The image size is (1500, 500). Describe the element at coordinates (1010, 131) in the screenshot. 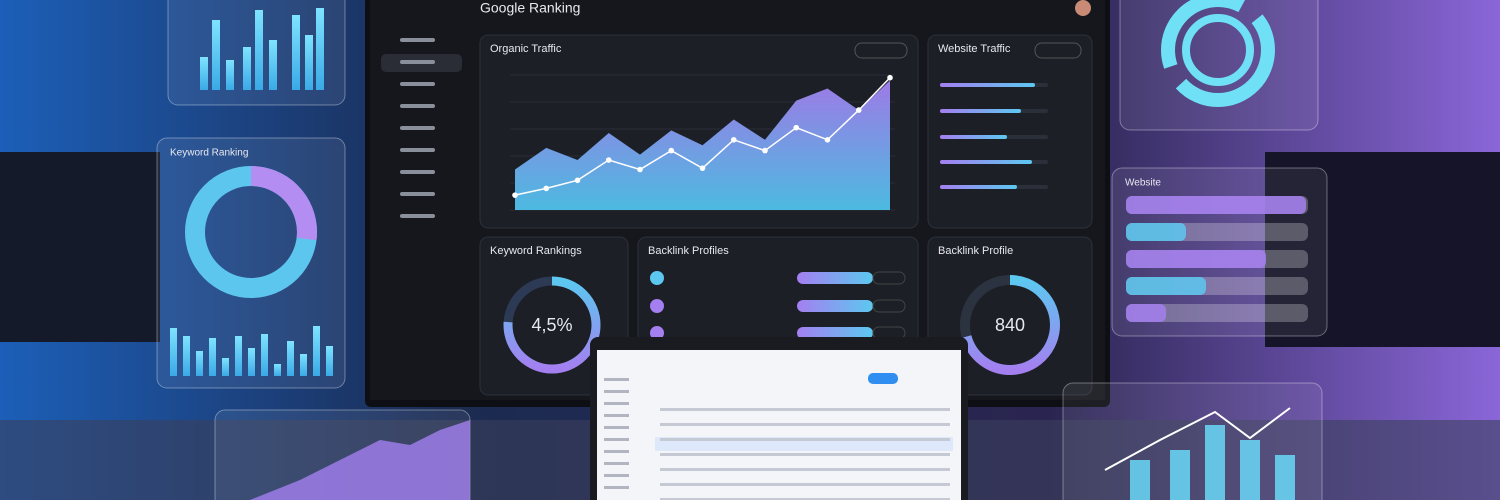

I see `website-traffic-card` at that location.